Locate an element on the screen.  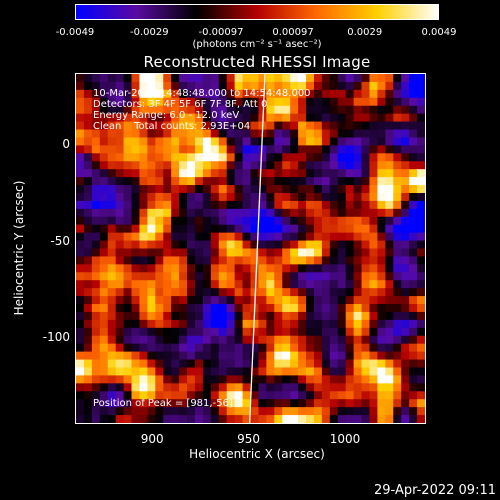
time-range-text: 10-Mar-2004 14:48:48.000 to 14:54:48.000 is located at coordinates (202, 93).